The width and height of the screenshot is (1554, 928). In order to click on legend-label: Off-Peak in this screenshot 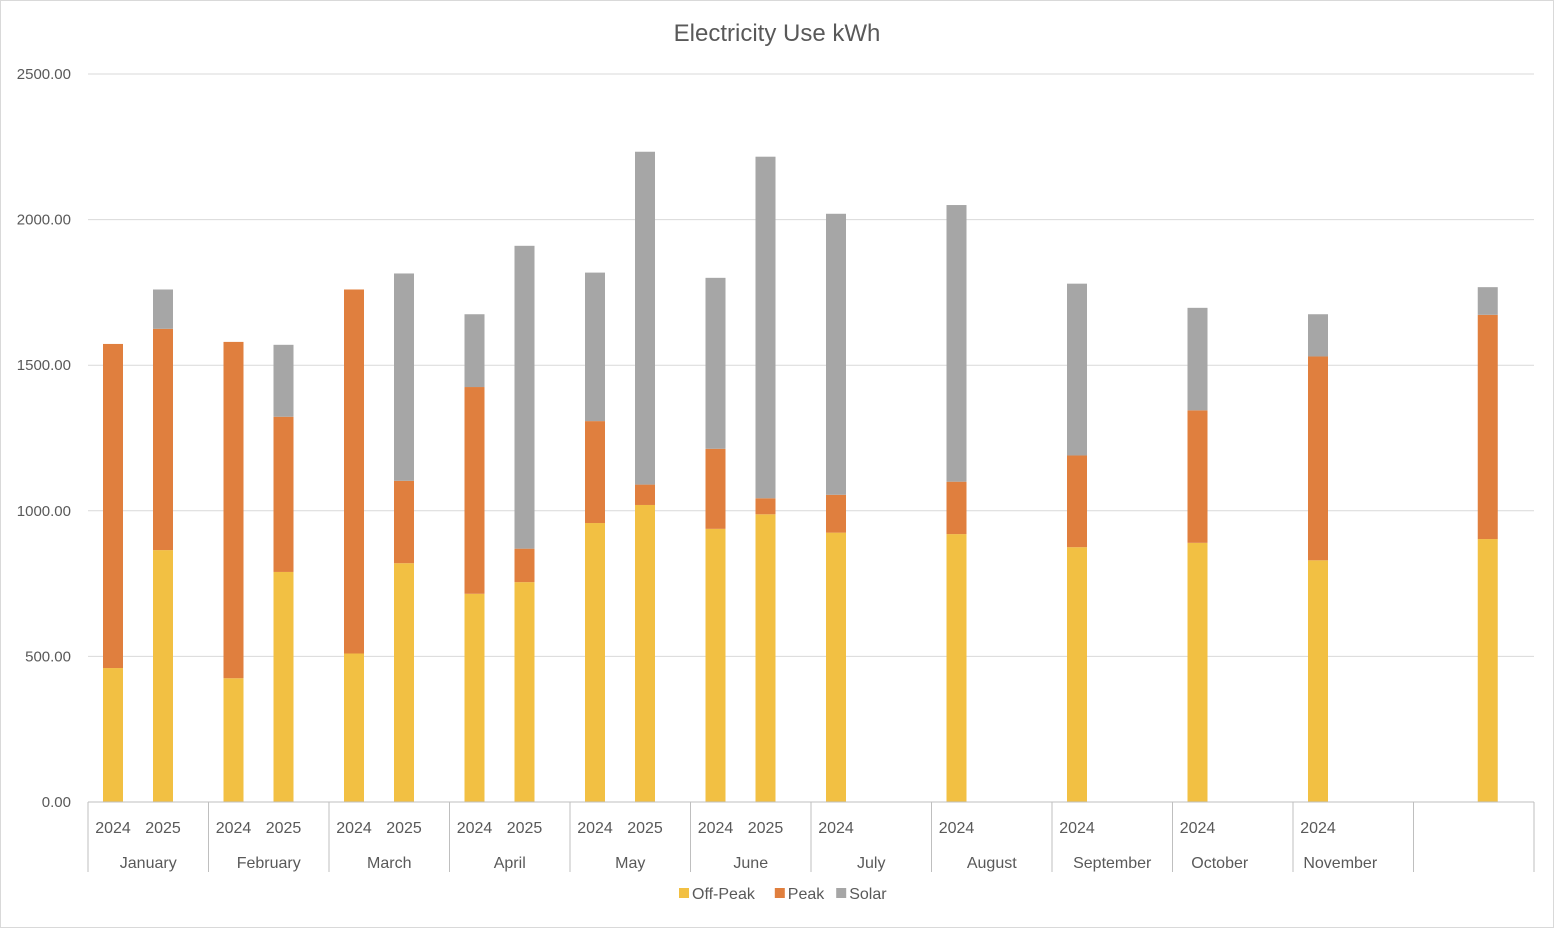, I will do `click(724, 894)`.